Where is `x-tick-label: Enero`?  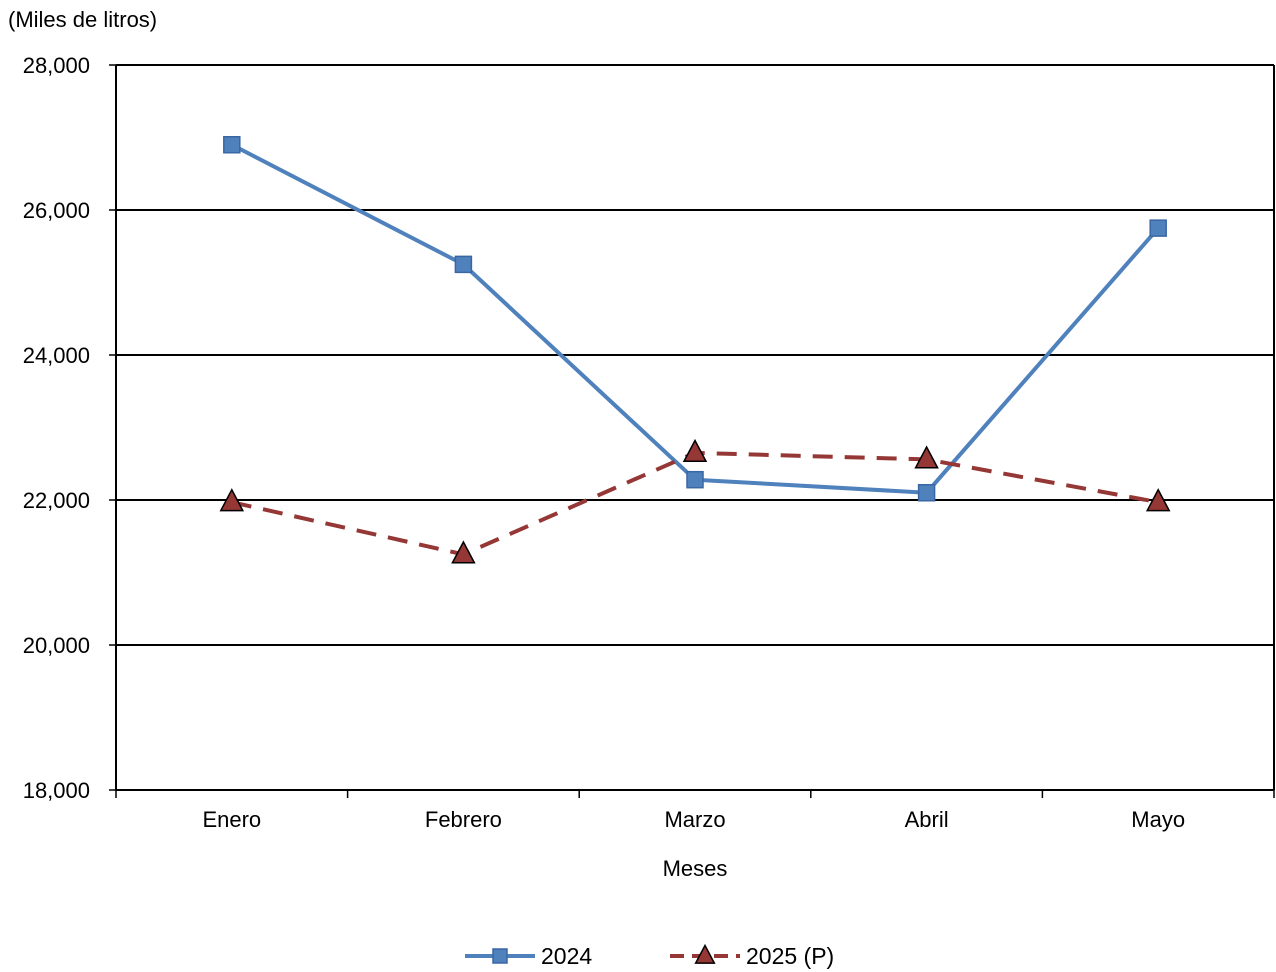 x-tick-label: Enero is located at coordinates (231, 819).